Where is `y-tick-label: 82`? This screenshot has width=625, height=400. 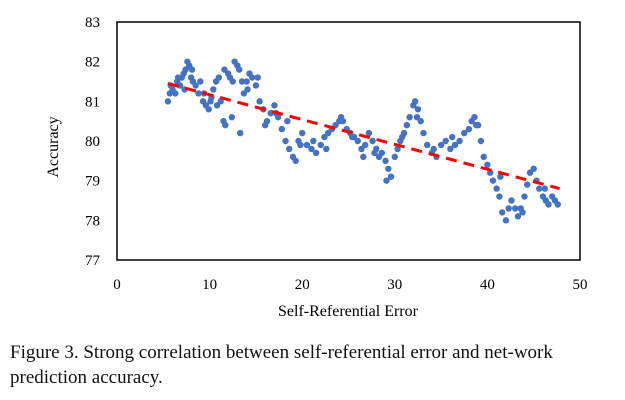
y-tick-label: 82 is located at coordinates (92, 63).